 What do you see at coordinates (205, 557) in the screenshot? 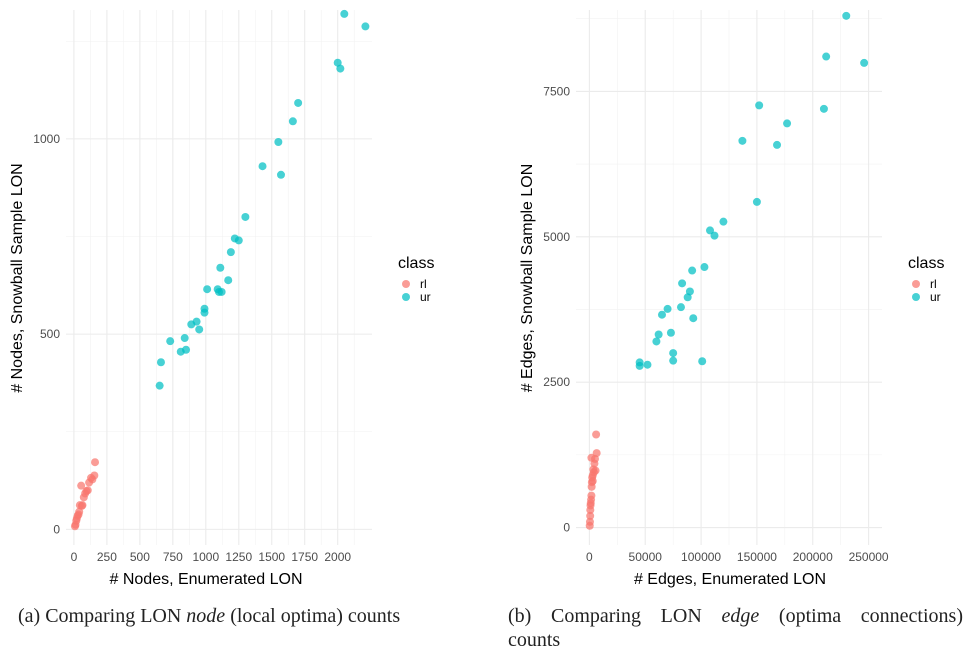
I see `x-tick-label: 1000` at bounding box center [205, 557].